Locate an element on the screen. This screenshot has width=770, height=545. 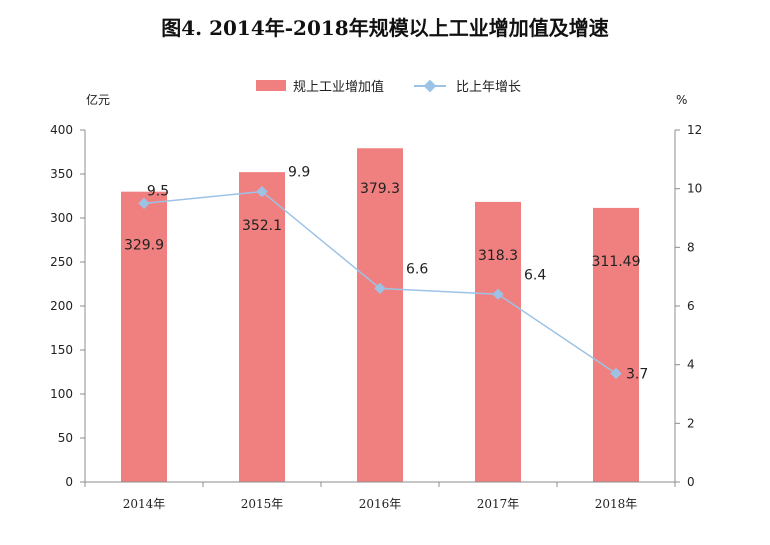
left-tick-label: 300 is located at coordinates (61, 218).